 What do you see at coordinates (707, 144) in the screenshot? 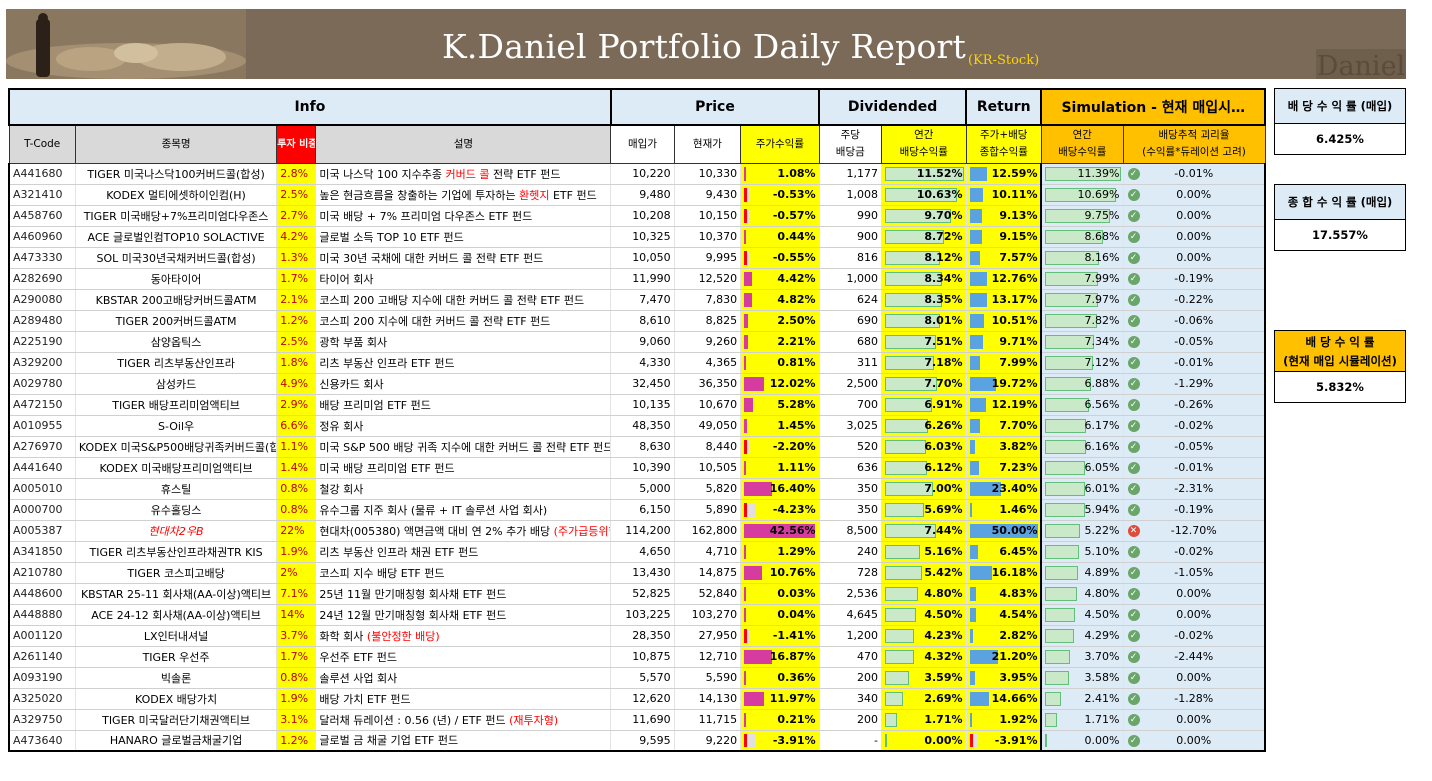
I see `col-current-price: 현재가` at bounding box center [707, 144].